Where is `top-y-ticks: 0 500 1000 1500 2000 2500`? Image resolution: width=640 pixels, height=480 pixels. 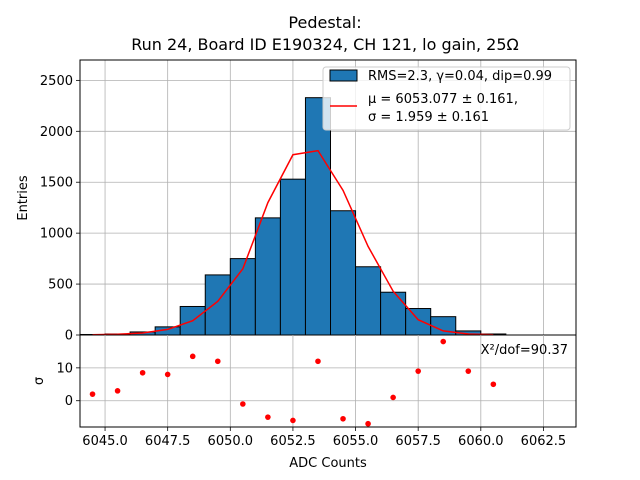
top-y-ticks: 0 500 1000 1500 2000 2500 is located at coordinates (60, 209).